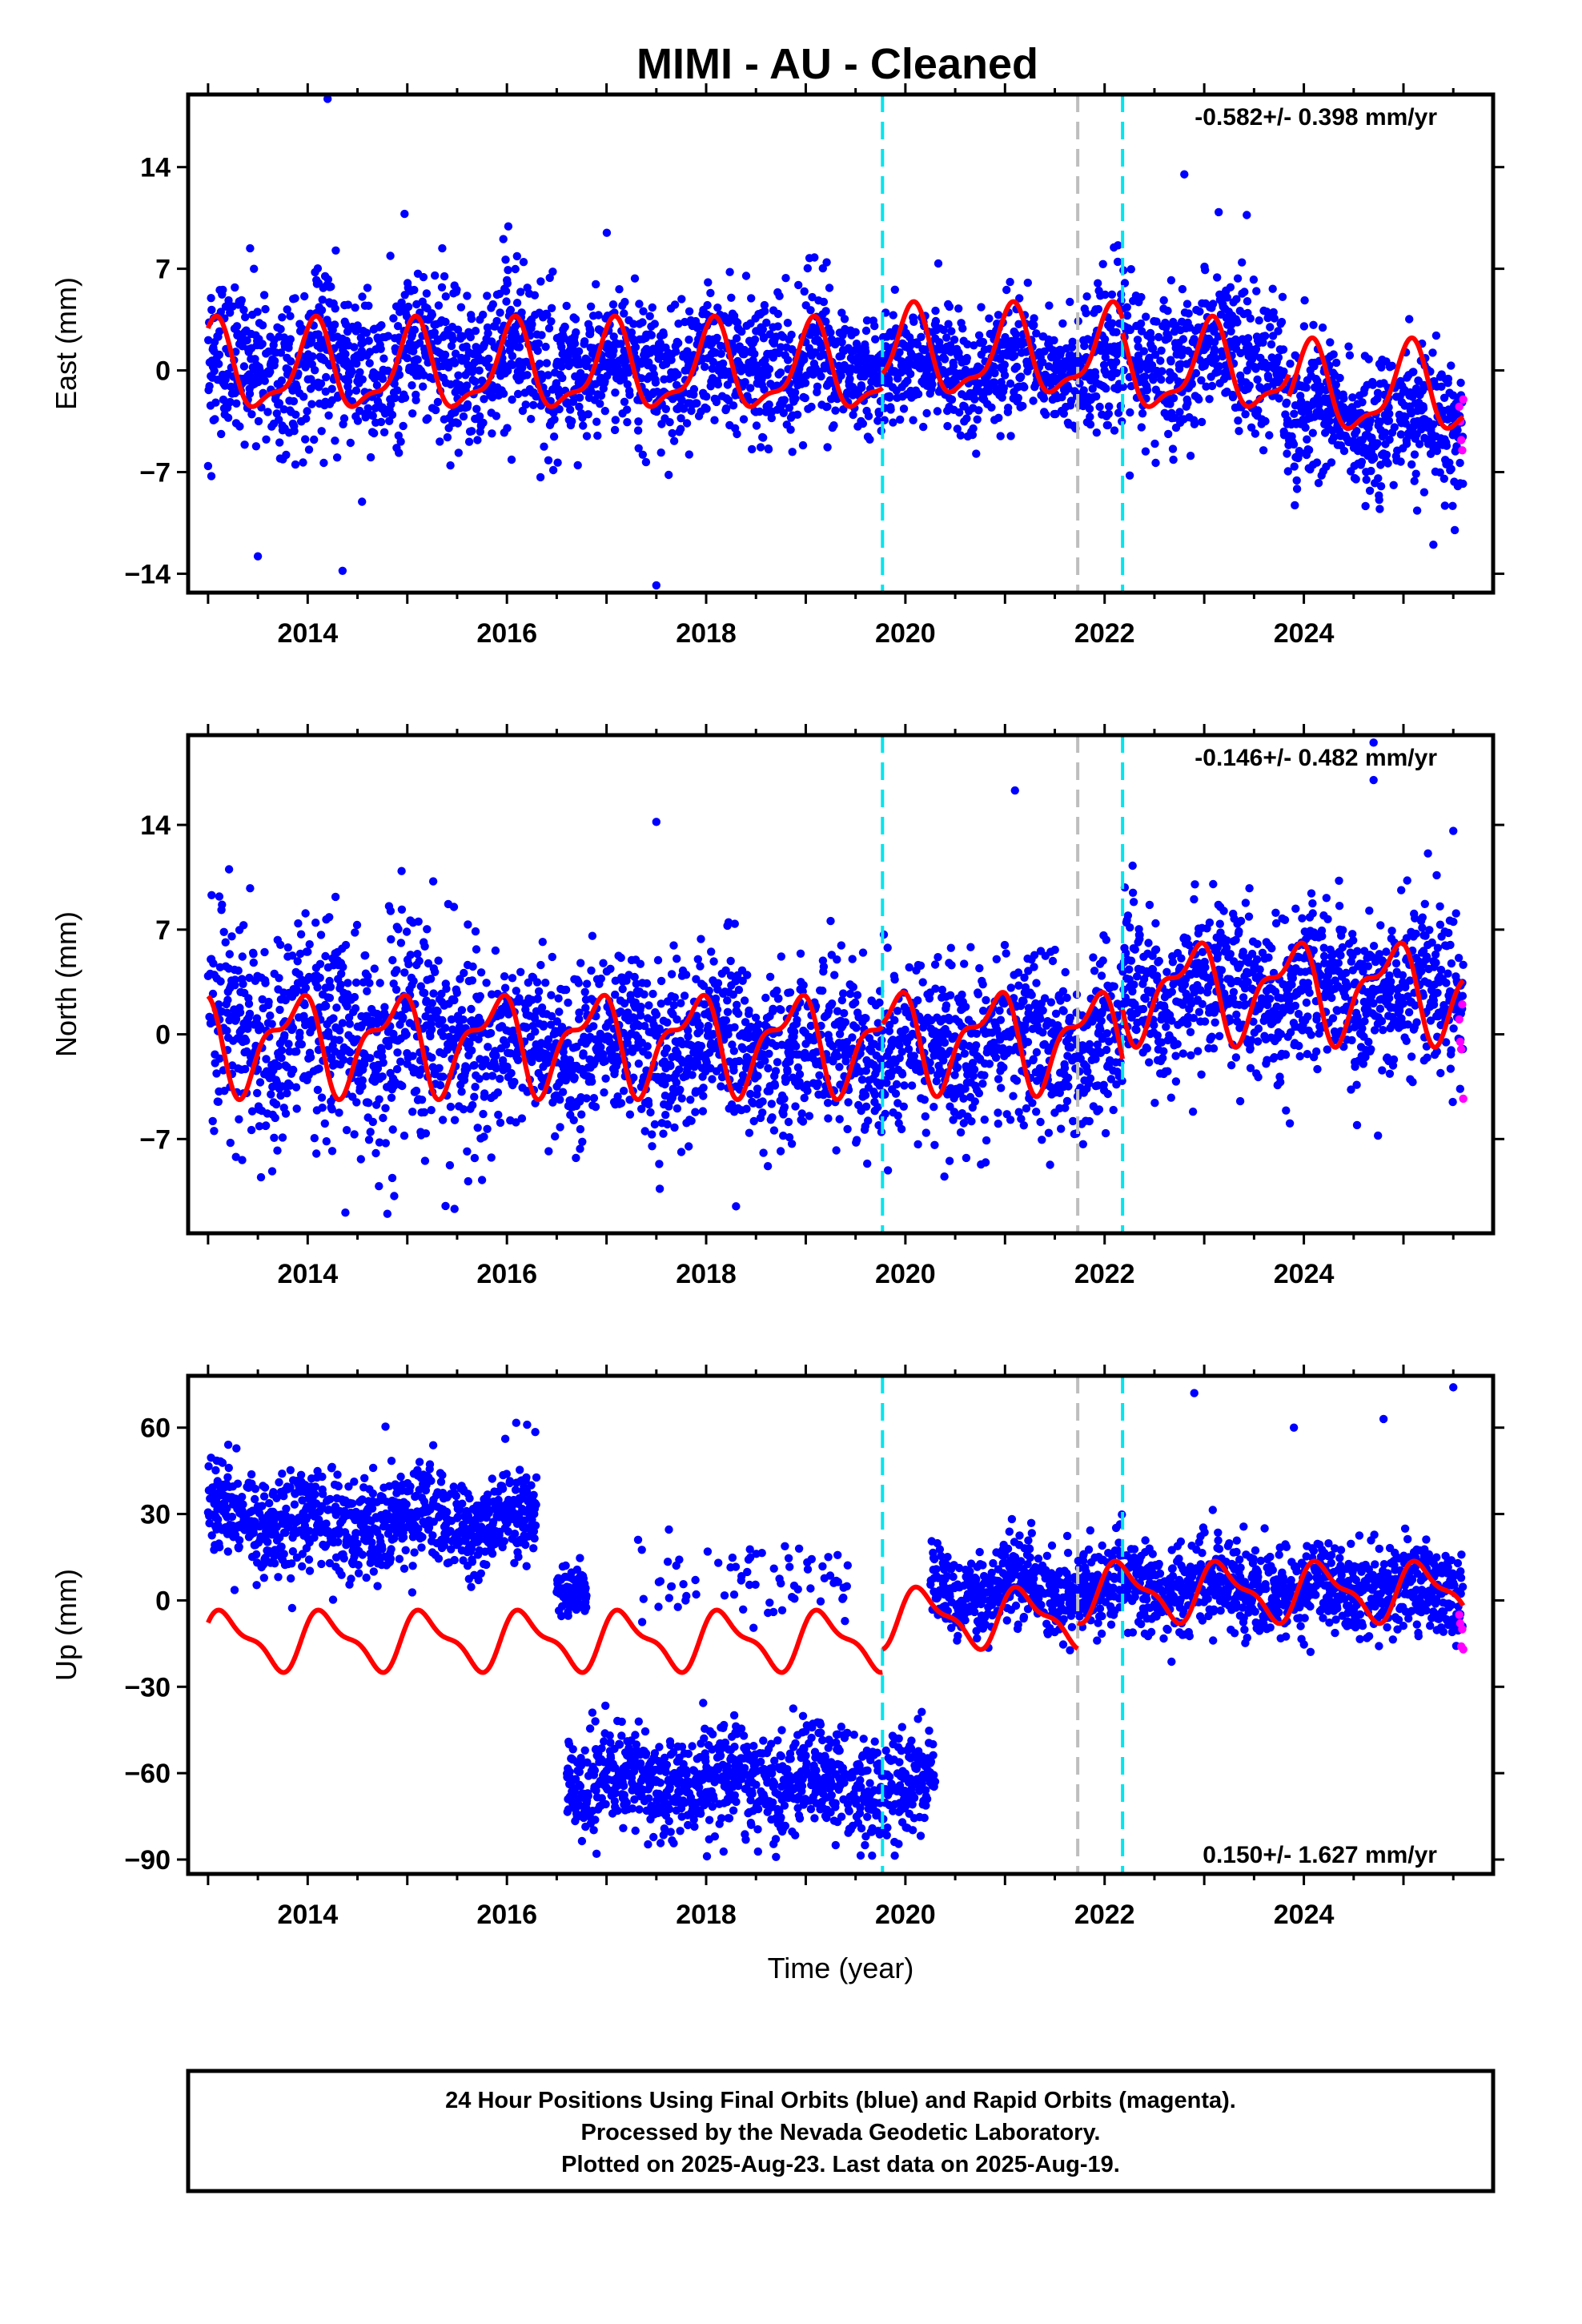  What do you see at coordinates (507, 633) in the screenshot?
I see `x-tick-label: 2016` at bounding box center [507, 633].